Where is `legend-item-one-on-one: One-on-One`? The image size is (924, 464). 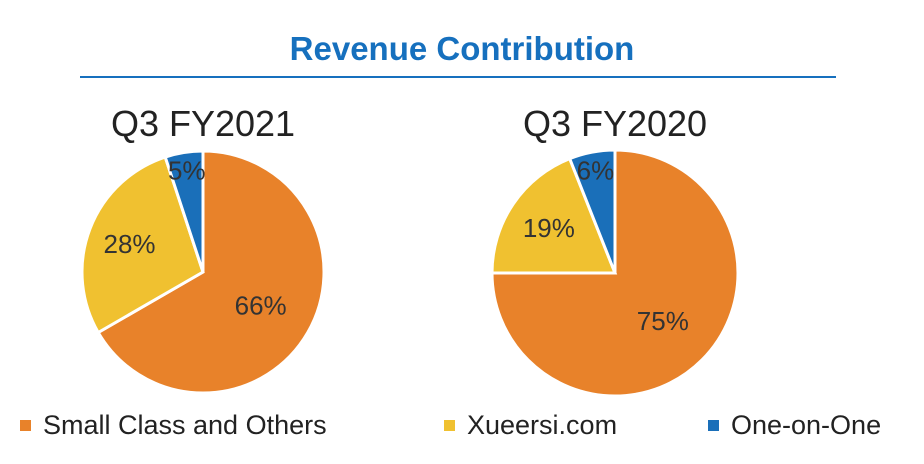
legend-item-one-on-one: One-on-One is located at coordinates (794, 425).